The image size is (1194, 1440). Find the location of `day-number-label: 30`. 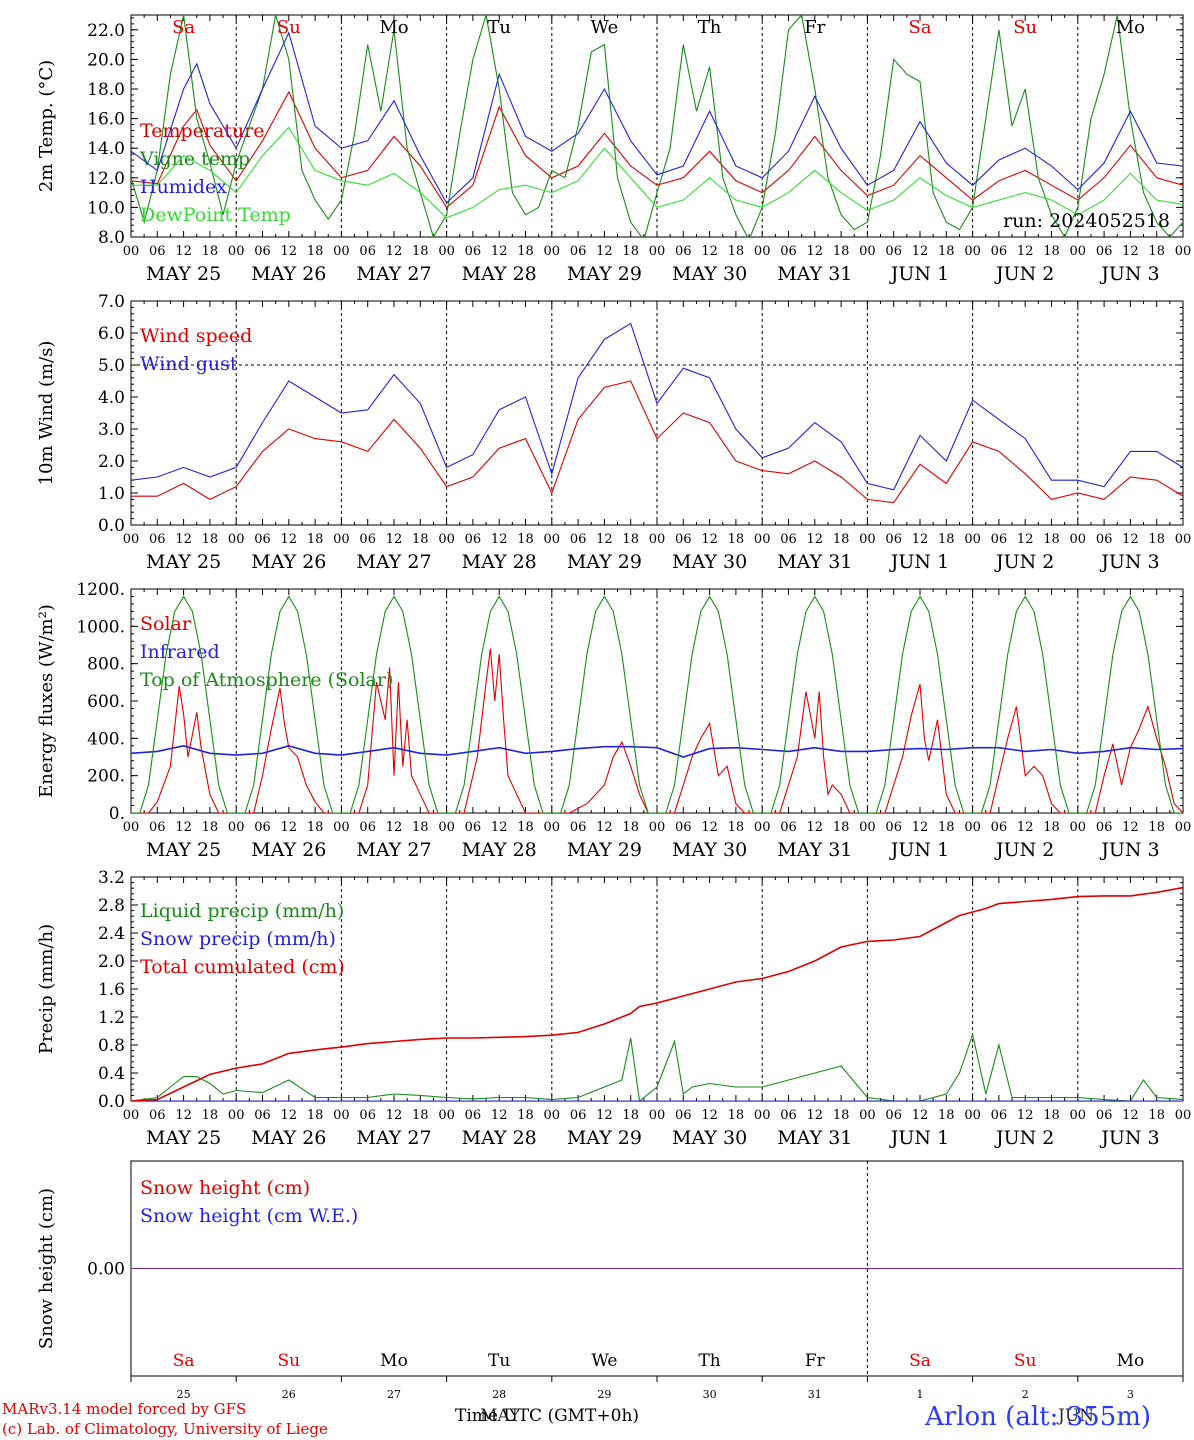

day-number-label: 30 is located at coordinates (710, 1394).